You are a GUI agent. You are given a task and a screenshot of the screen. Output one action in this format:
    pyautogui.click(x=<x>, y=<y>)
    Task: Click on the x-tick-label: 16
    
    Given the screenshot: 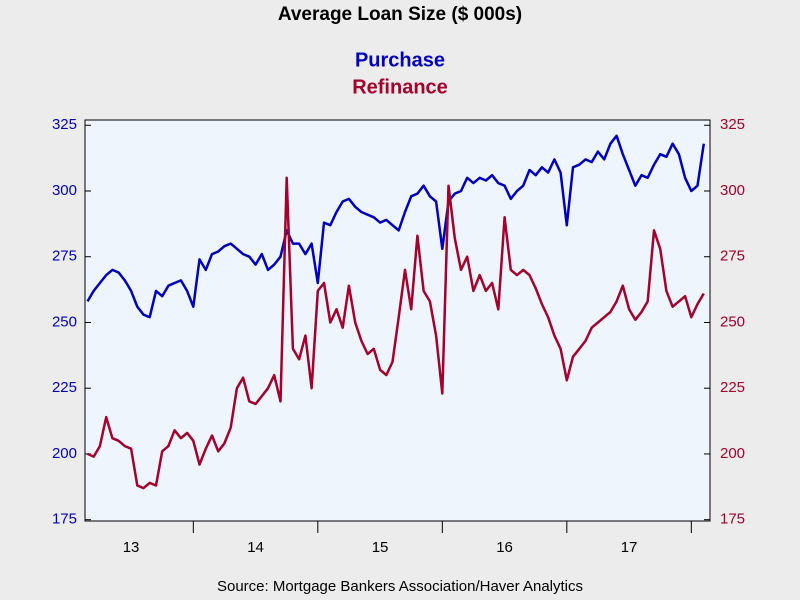 What is the action you would take?
    pyautogui.click(x=504, y=547)
    